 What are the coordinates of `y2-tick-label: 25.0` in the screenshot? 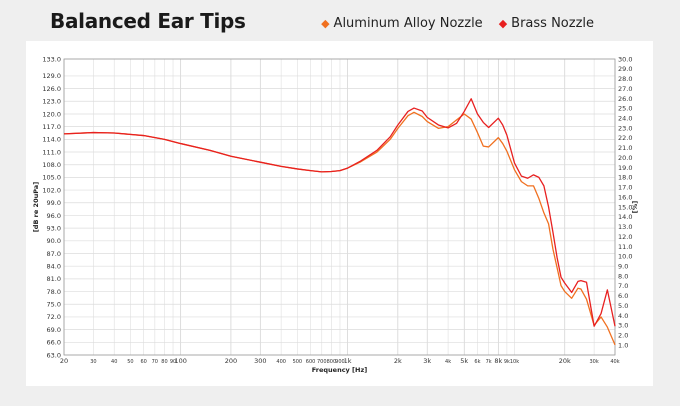 It's located at (625, 109).